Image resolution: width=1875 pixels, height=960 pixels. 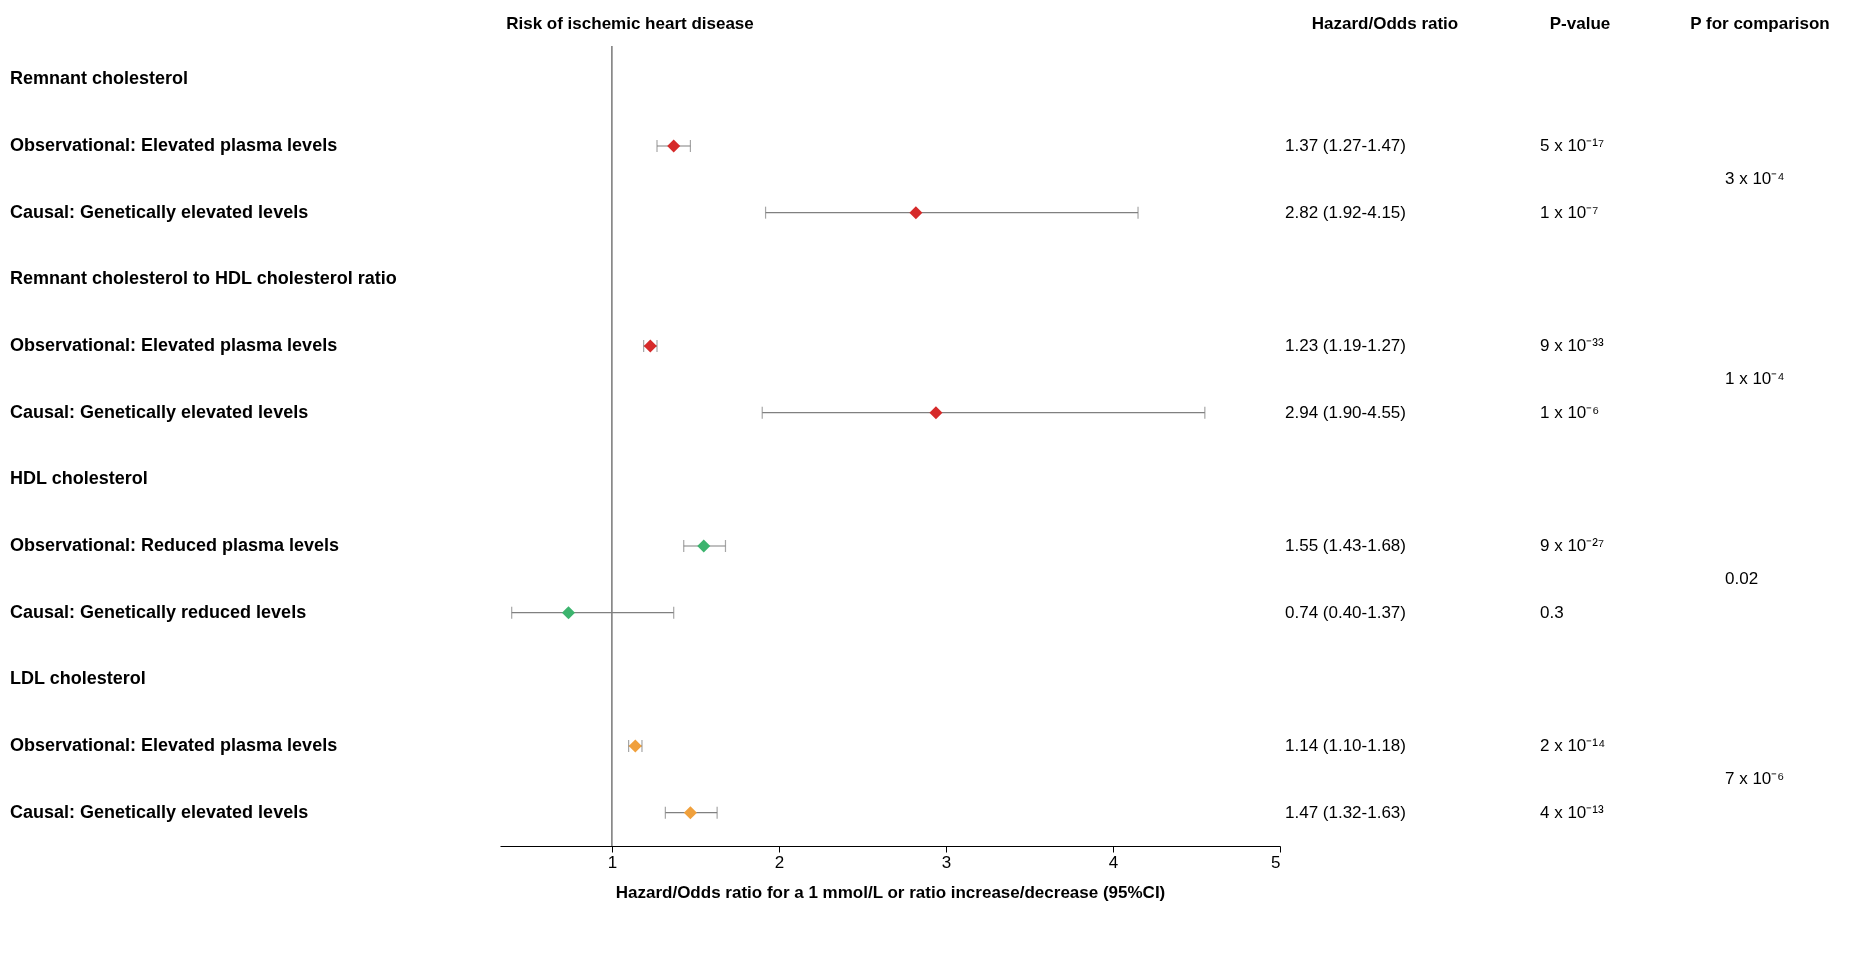 What do you see at coordinates (946, 862) in the screenshot?
I see `x-tick-label: 3` at bounding box center [946, 862].